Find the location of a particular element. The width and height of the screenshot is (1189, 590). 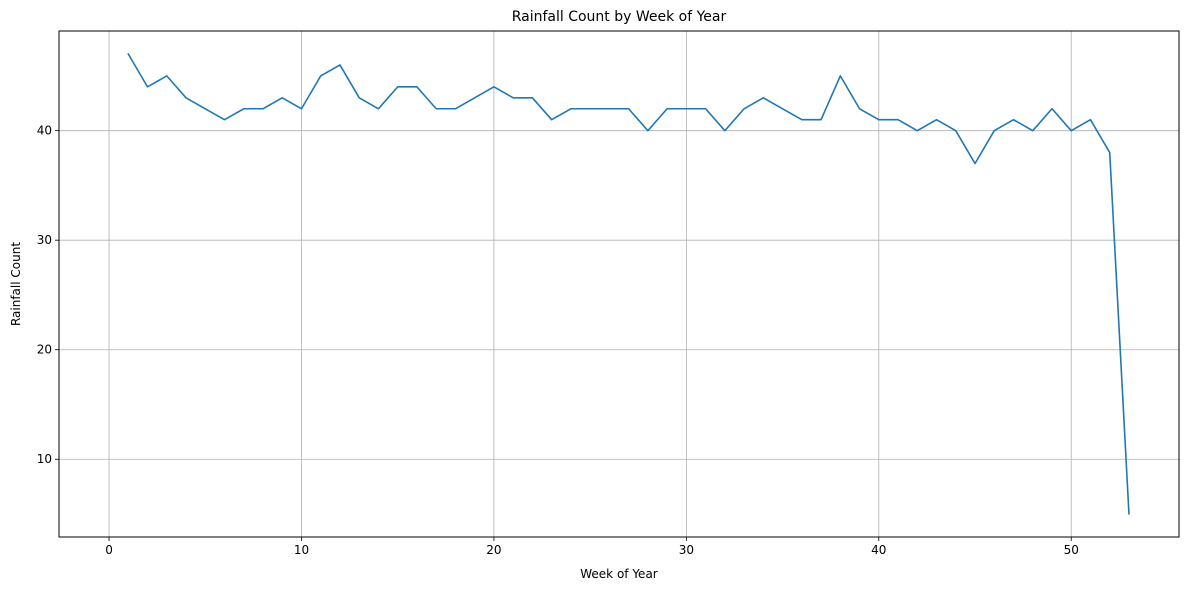

x-tick-label: 30 is located at coordinates (686, 550).